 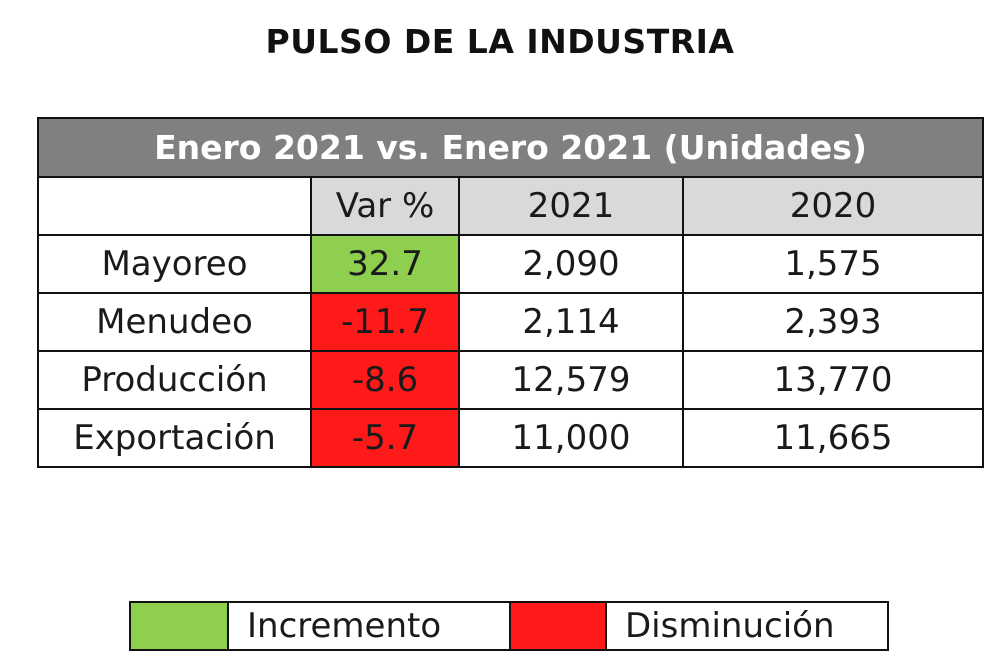 What do you see at coordinates (180, 626) in the screenshot?
I see `increase-swatch` at bounding box center [180, 626].